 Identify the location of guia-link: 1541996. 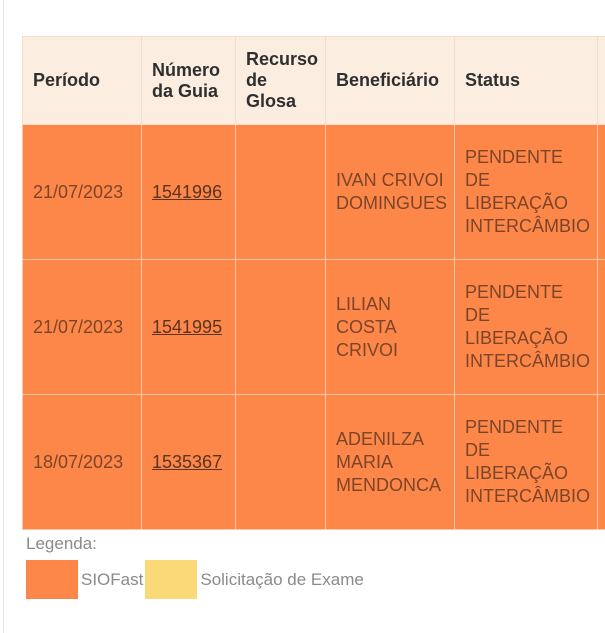
(187, 191).